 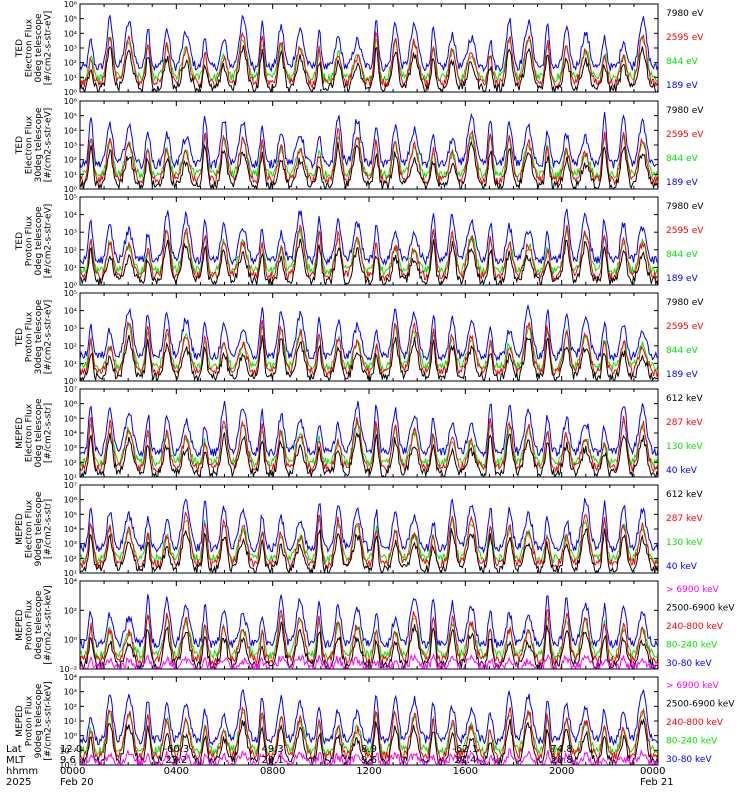 I want to click on channel-label: 844 eV, so click(x=682, y=62).